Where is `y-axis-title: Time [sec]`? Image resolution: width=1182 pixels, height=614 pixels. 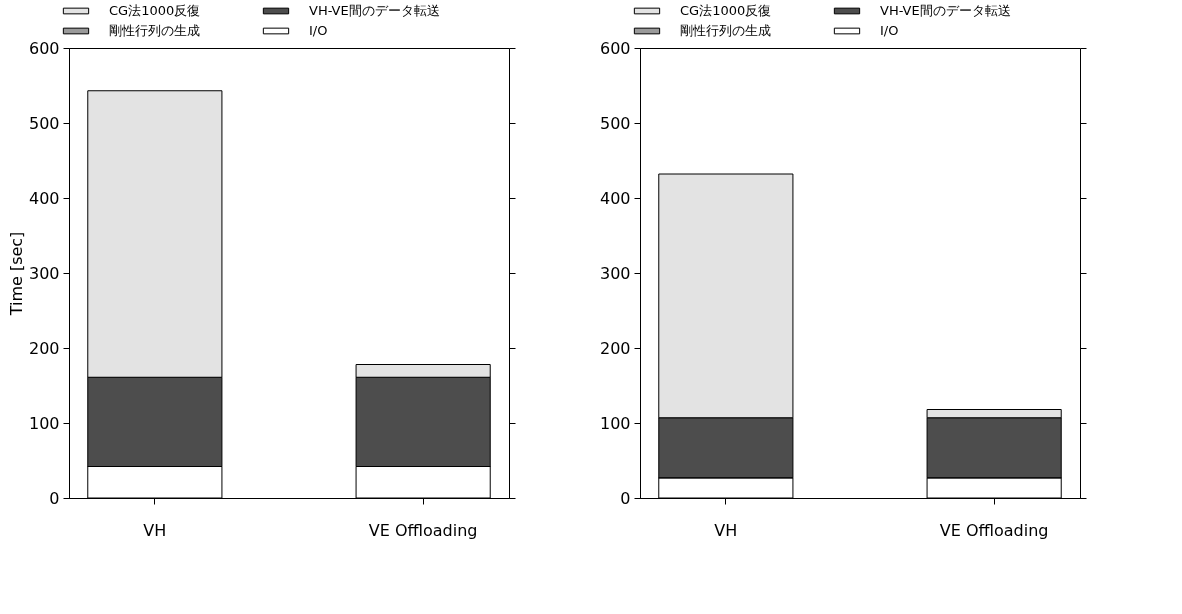
y-axis-title: Time [sec] is located at coordinates (16, 274).